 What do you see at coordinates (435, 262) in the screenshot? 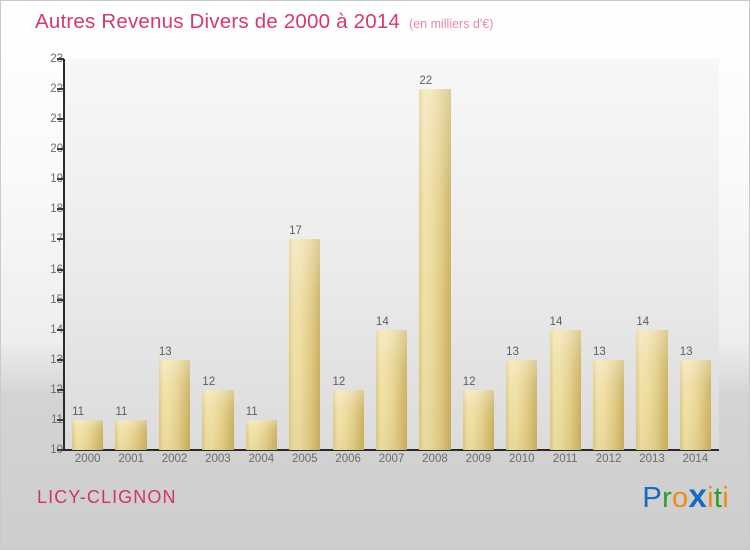
I see `bar: 22` at bounding box center [435, 262].